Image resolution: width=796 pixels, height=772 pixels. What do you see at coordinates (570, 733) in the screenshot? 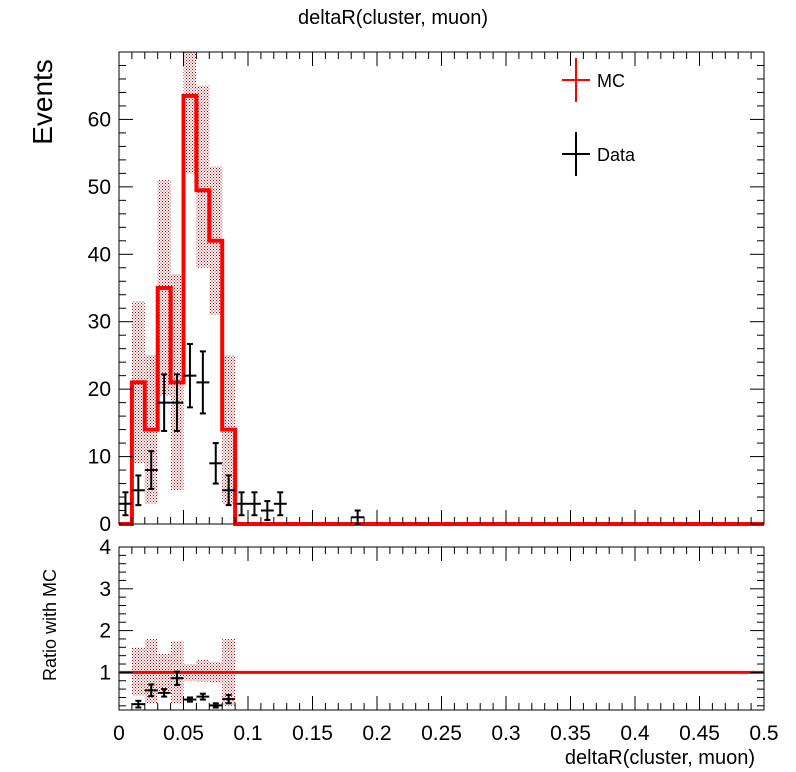
I see `x-tick-label: 0.35` at bounding box center [570, 733].